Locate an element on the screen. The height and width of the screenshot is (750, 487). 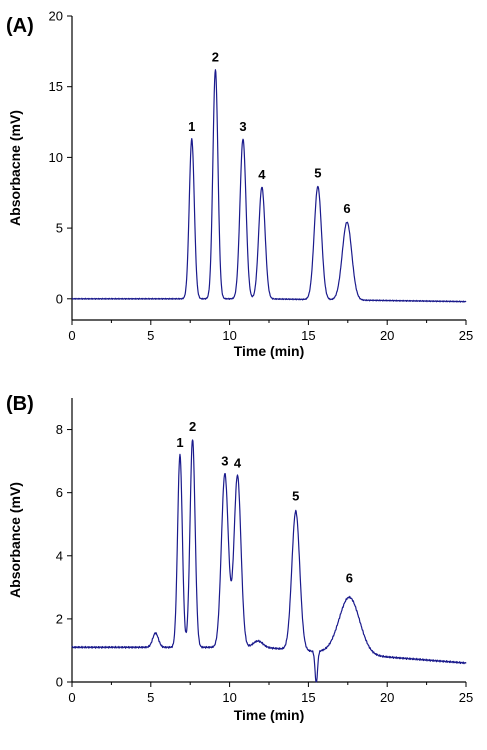
panel-b-y-tick-label: 0 is located at coordinates (59, 682).